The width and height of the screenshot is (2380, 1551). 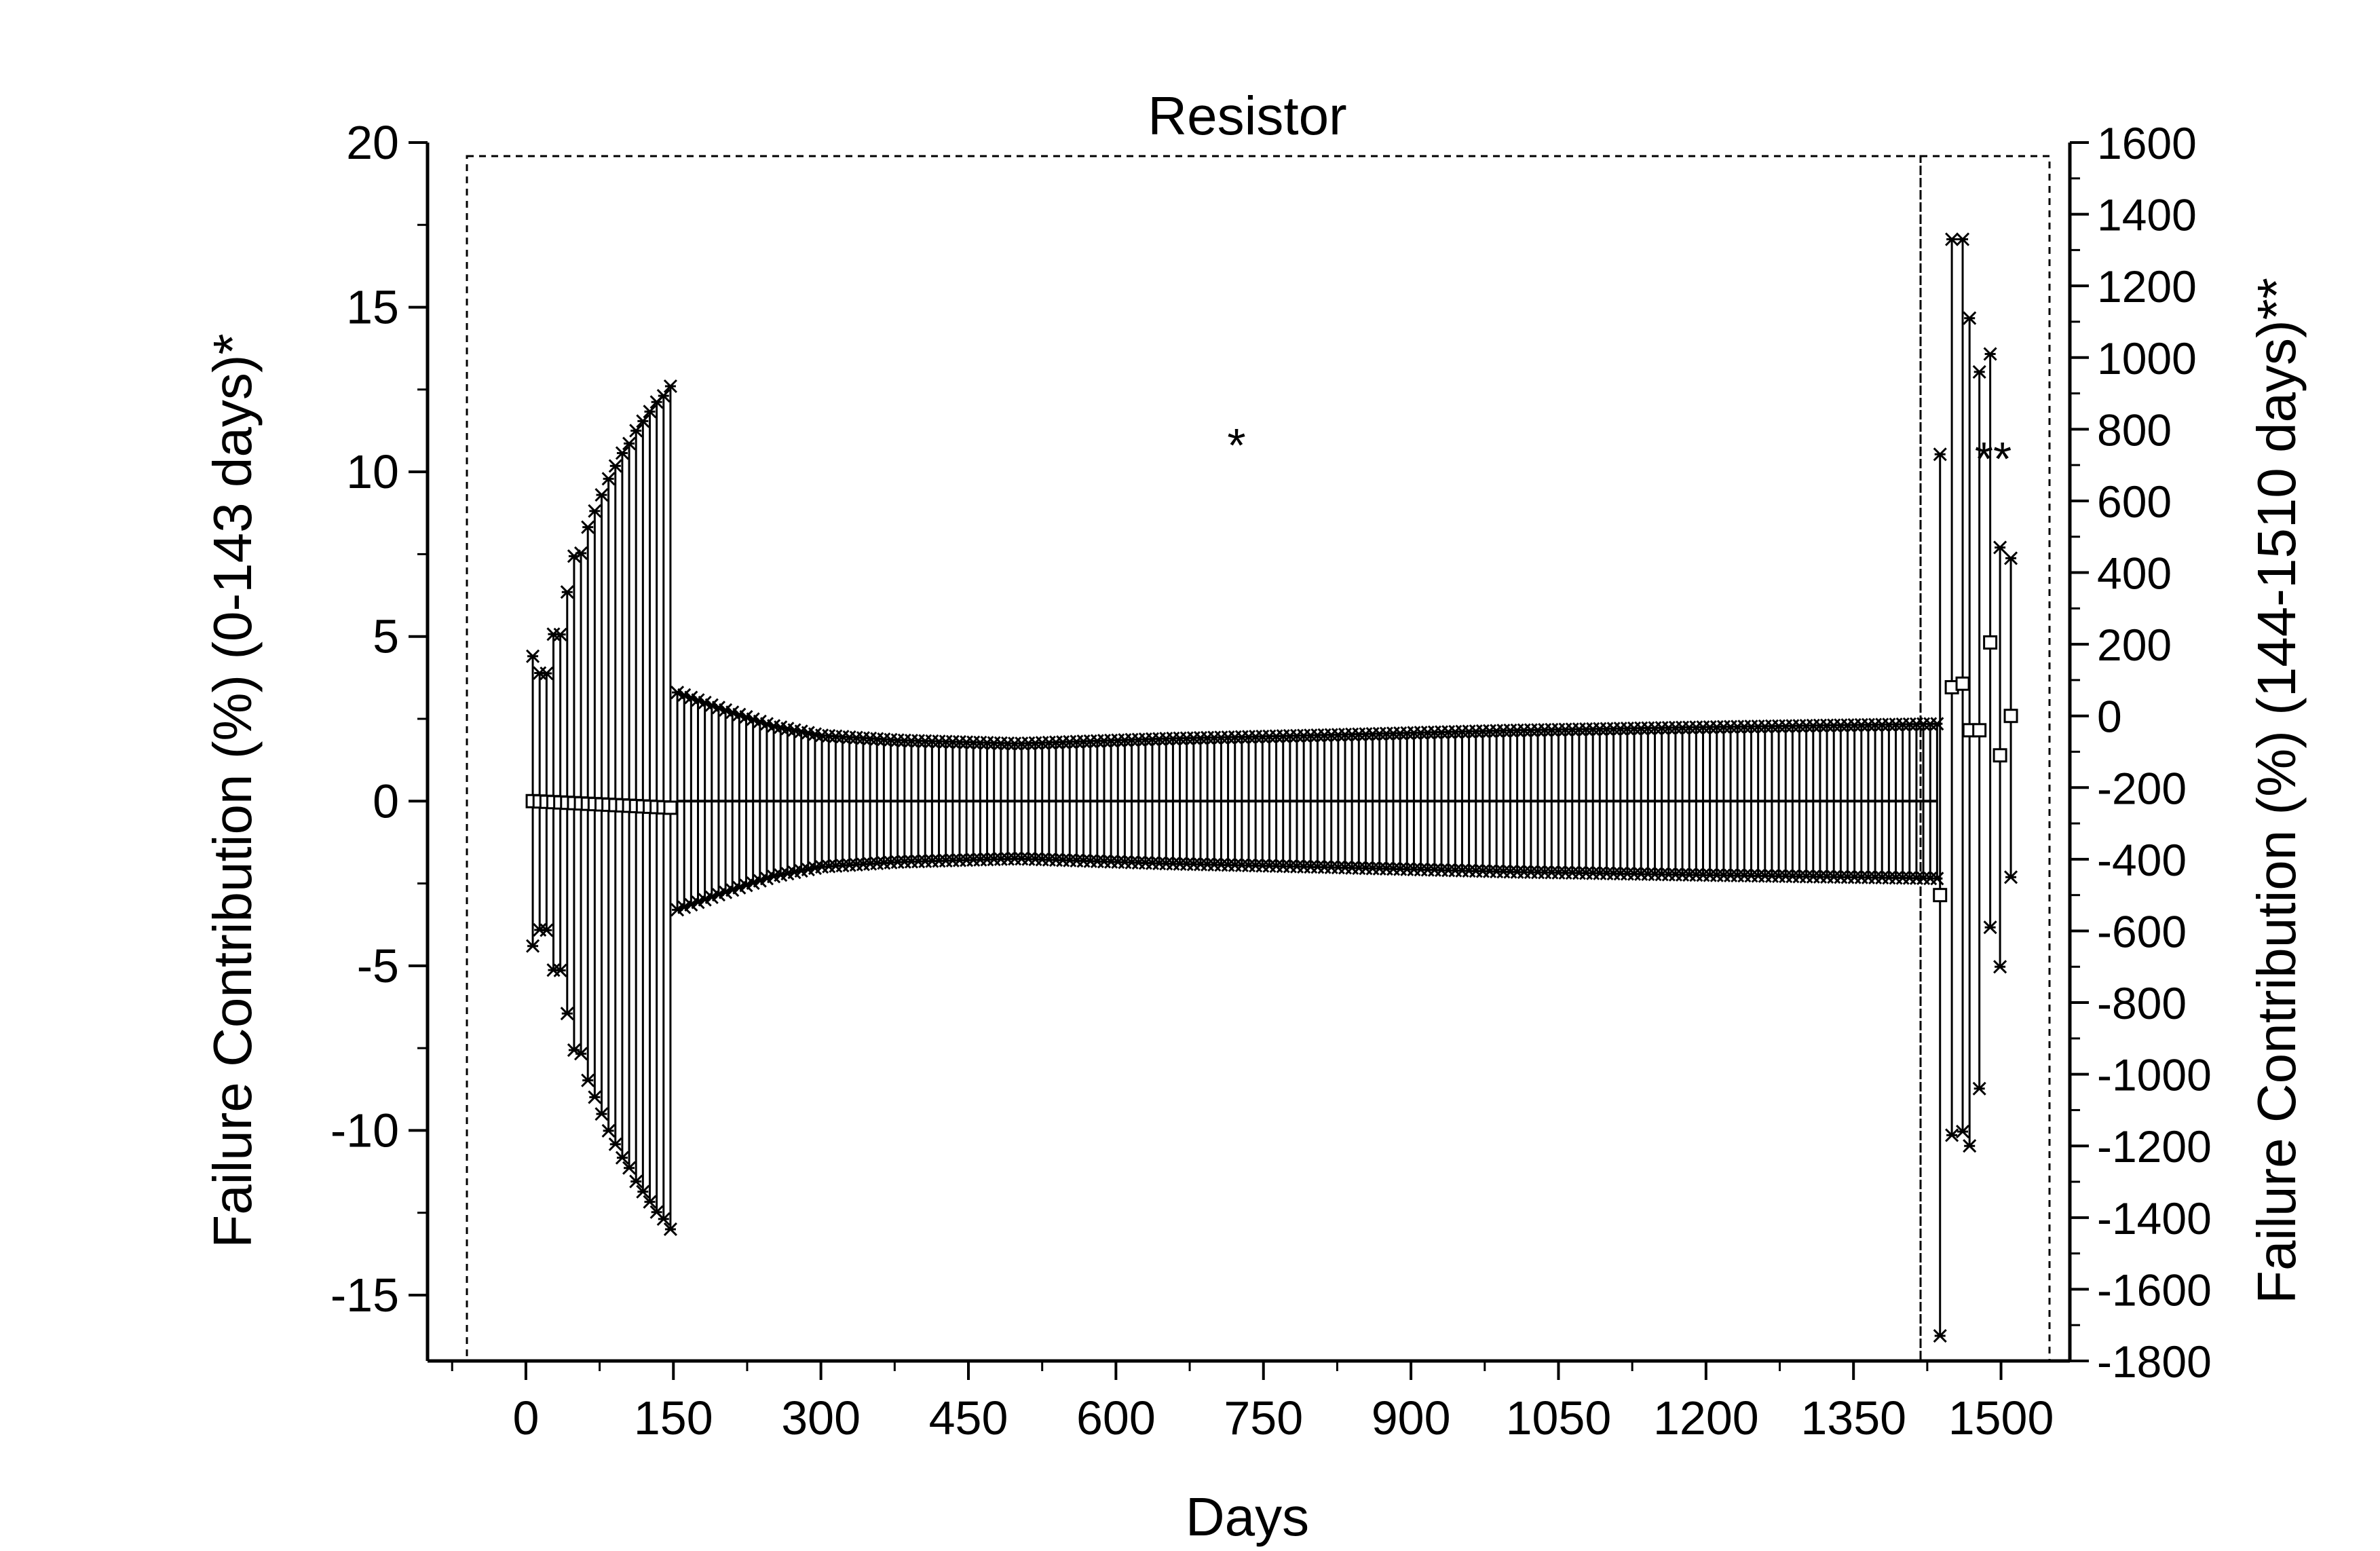 I want to click on chart-title: Resistor, so click(x=1247, y=116).